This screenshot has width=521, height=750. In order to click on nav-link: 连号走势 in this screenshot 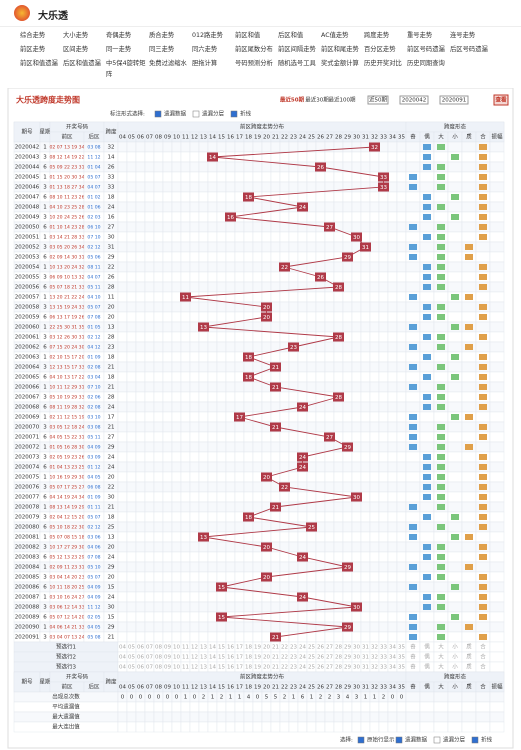, I will do `click(463, 35)`.